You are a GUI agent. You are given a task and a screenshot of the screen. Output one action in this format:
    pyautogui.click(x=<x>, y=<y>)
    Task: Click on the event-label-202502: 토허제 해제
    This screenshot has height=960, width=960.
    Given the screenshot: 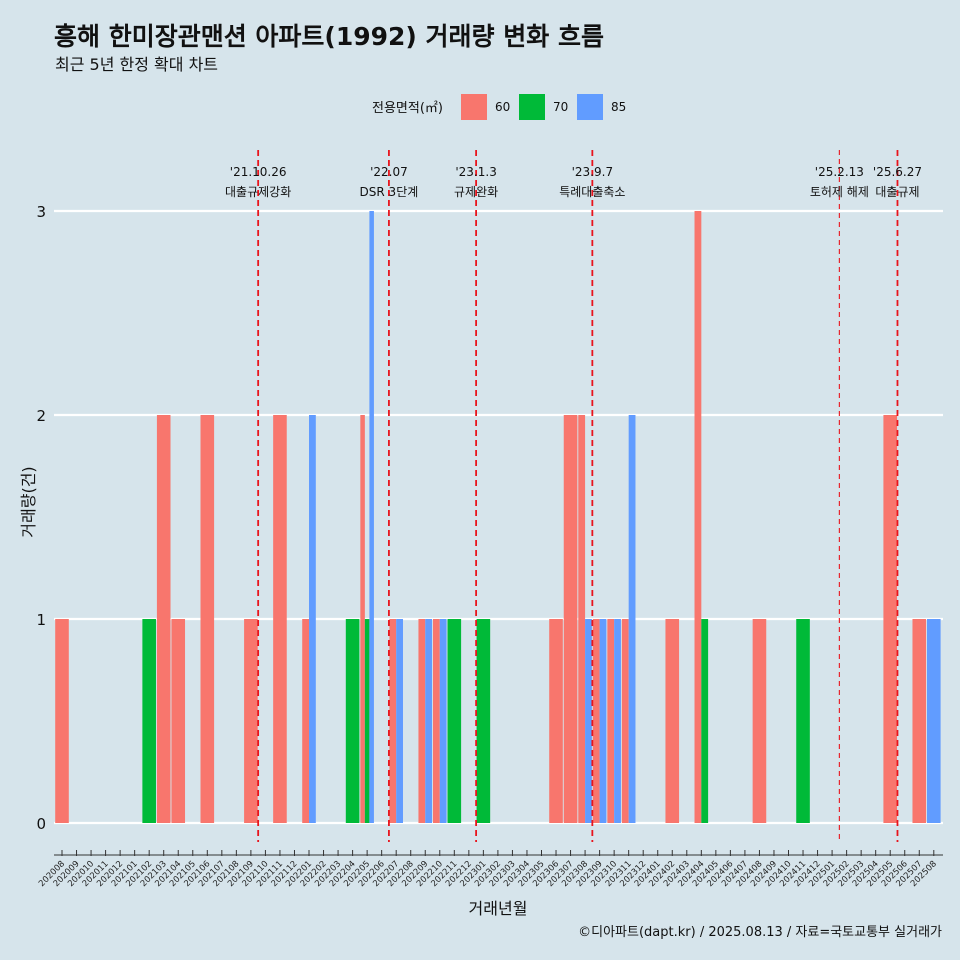 What is the action you would take?
    pyautogui.click(x=839, y=192)
    